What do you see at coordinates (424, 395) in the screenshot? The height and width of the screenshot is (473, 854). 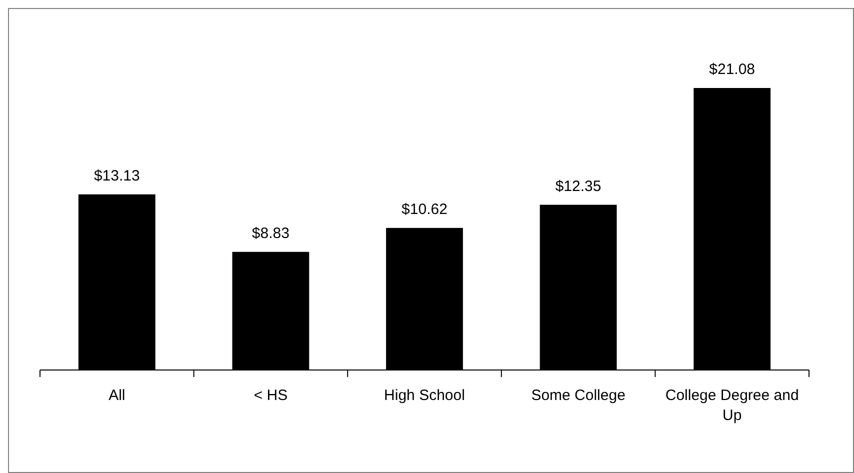 I see `x-tick-label: High School` at bounding box center [424, 395].